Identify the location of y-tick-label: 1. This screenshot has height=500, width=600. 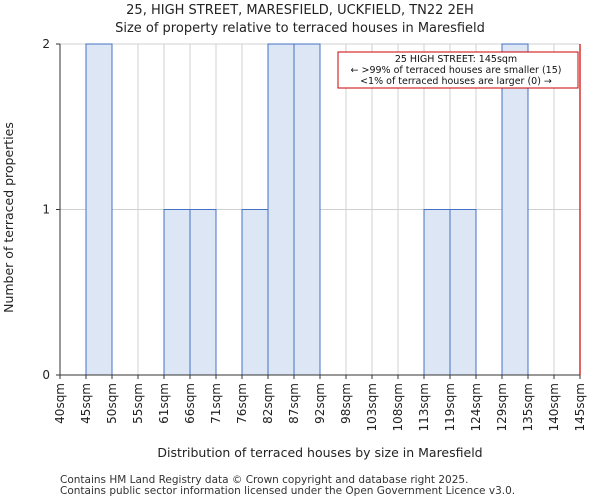
(46, 210).